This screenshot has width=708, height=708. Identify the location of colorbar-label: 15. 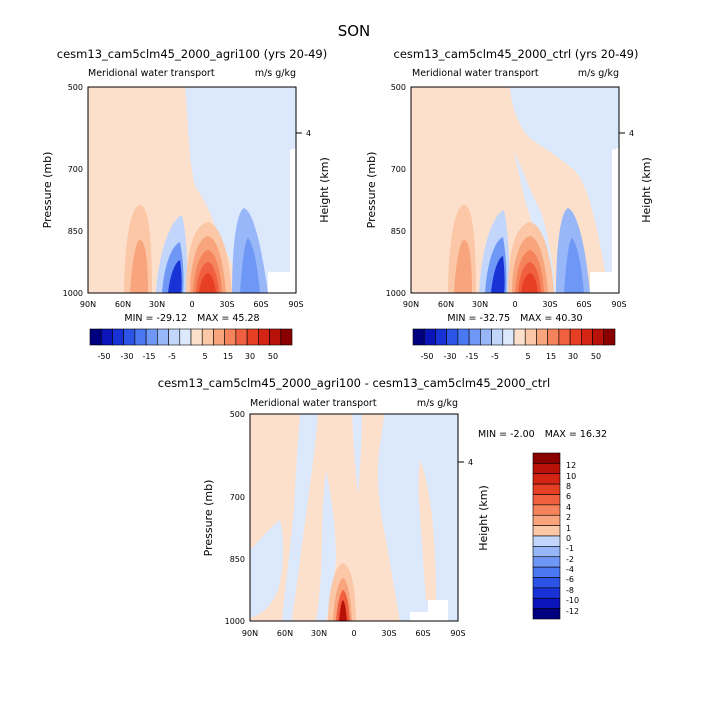
(551, 356).